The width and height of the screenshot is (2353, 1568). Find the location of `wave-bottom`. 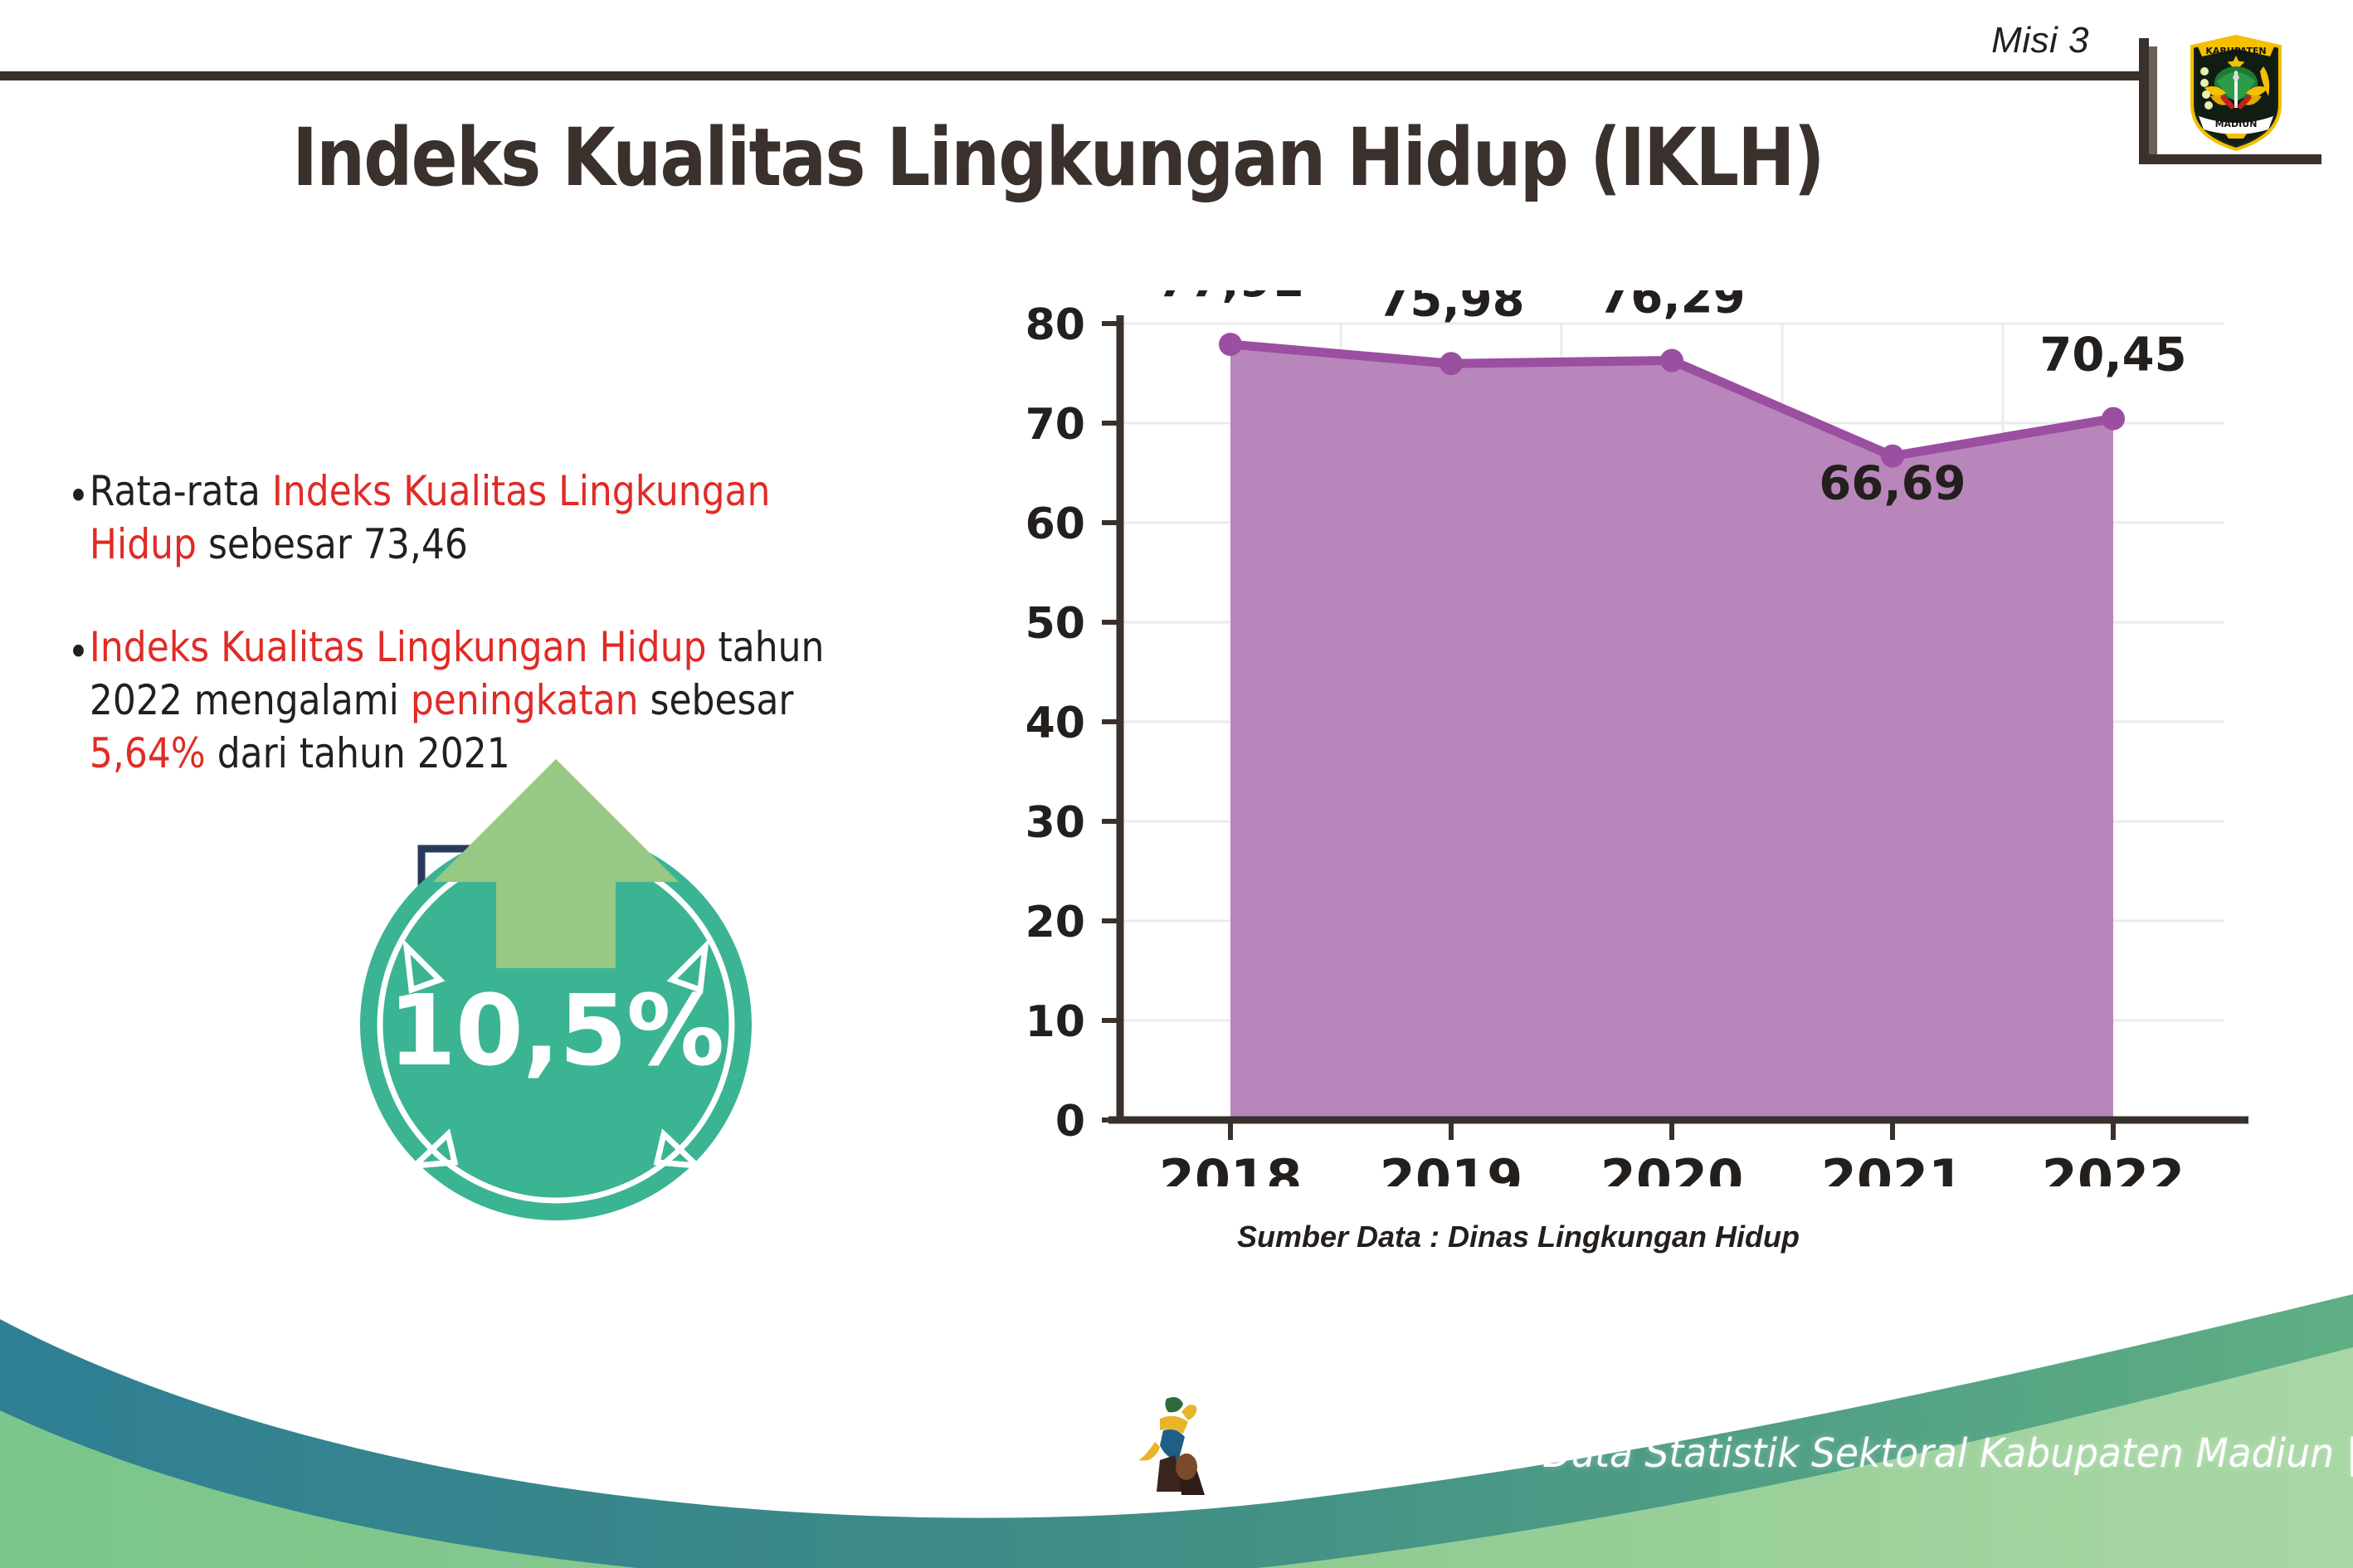

wave-bottom is located at coordinates (1176, 1457).